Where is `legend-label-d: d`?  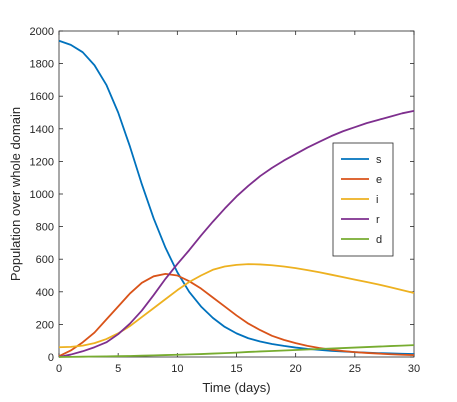 legend-label-d: d is located at coordinates (379, 240).